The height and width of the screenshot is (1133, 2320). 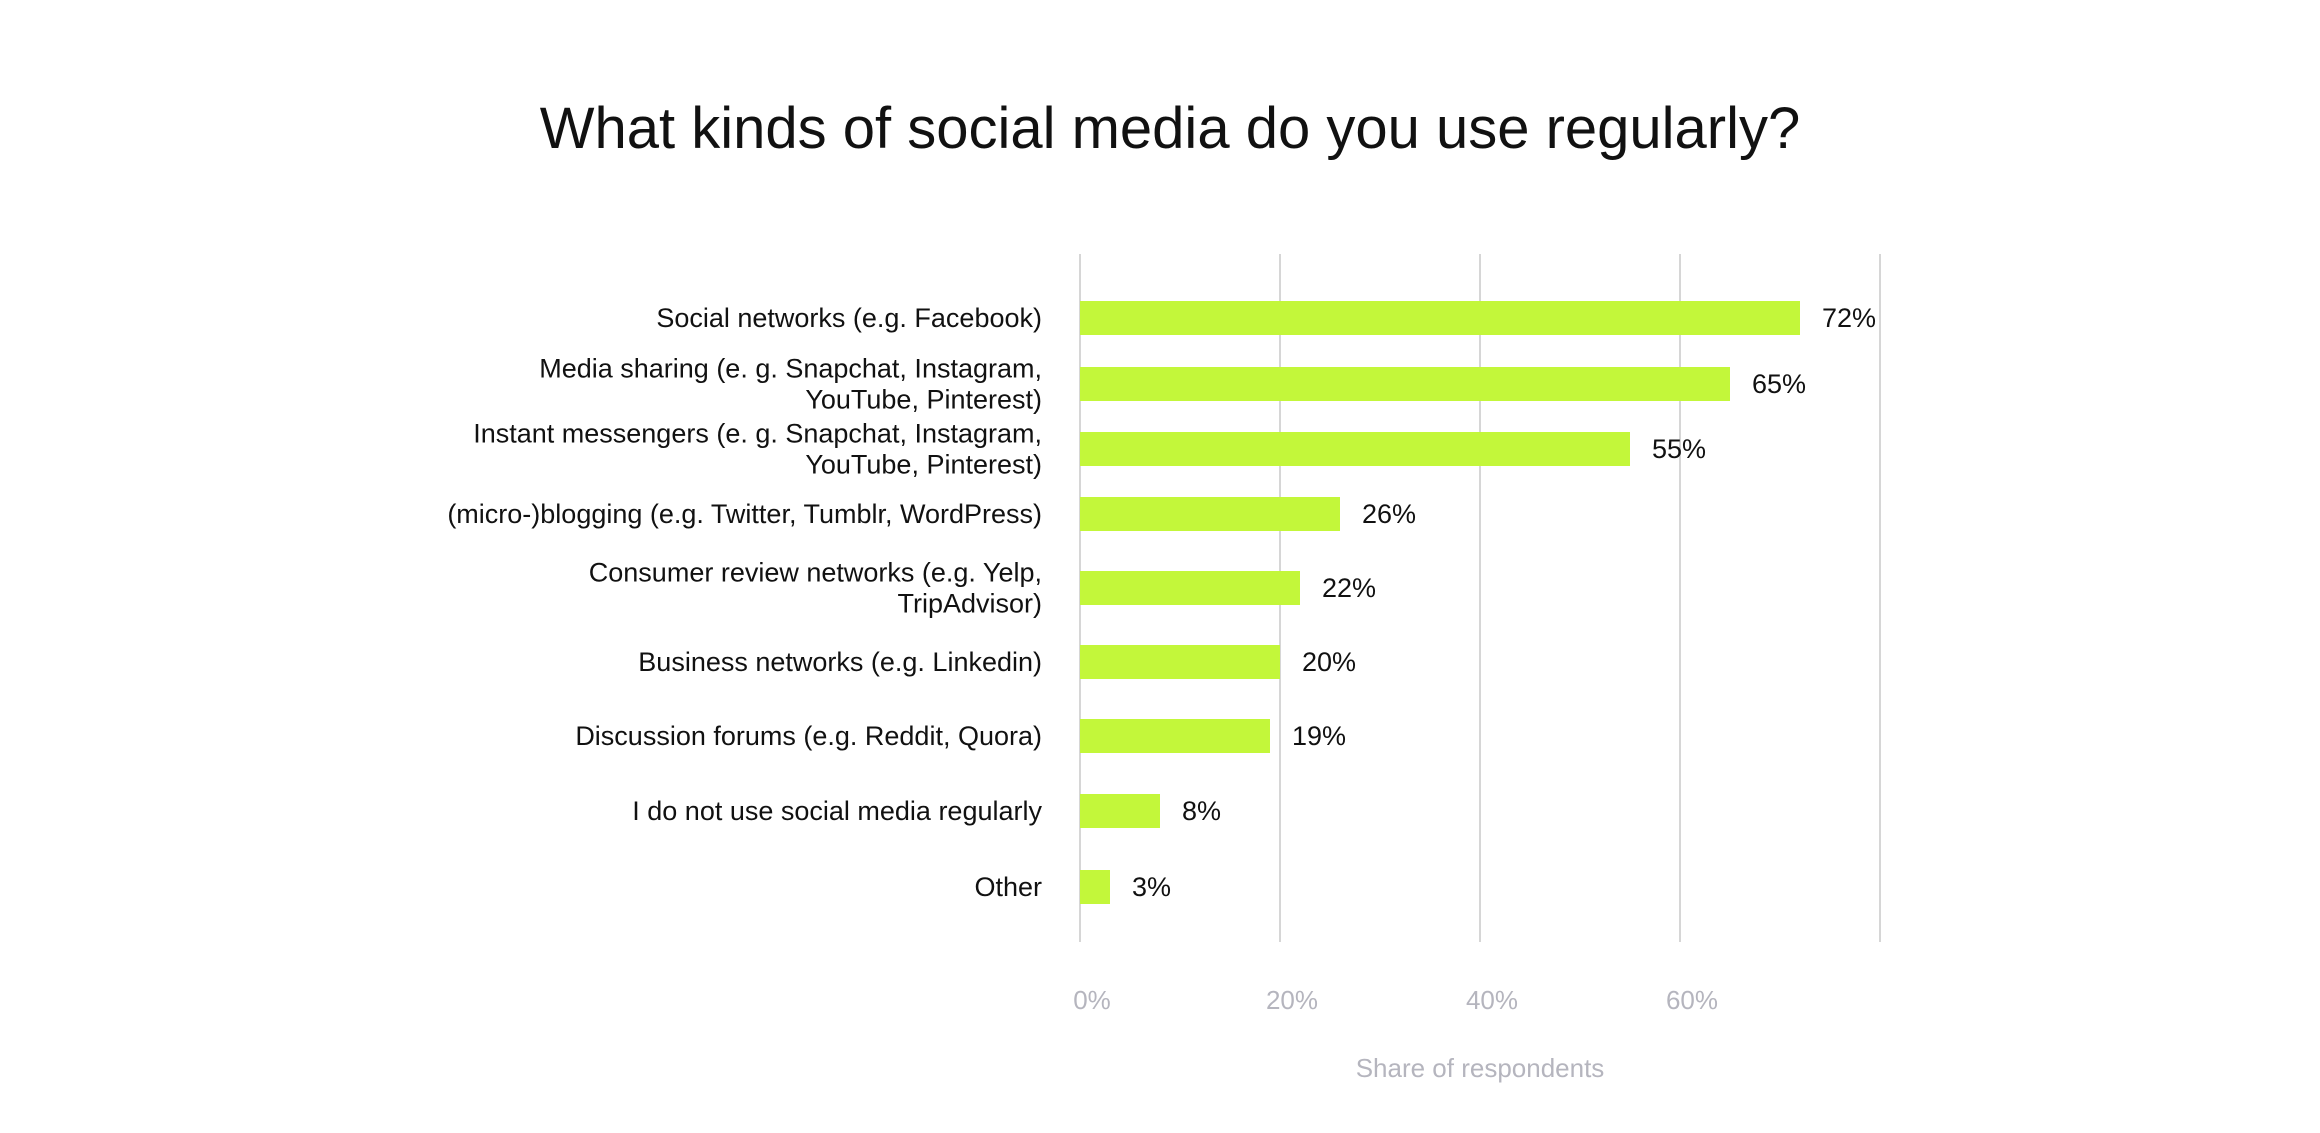 I want to click on category-label: Business networks (e.g. Linkedin), so click(x=840, y=662).